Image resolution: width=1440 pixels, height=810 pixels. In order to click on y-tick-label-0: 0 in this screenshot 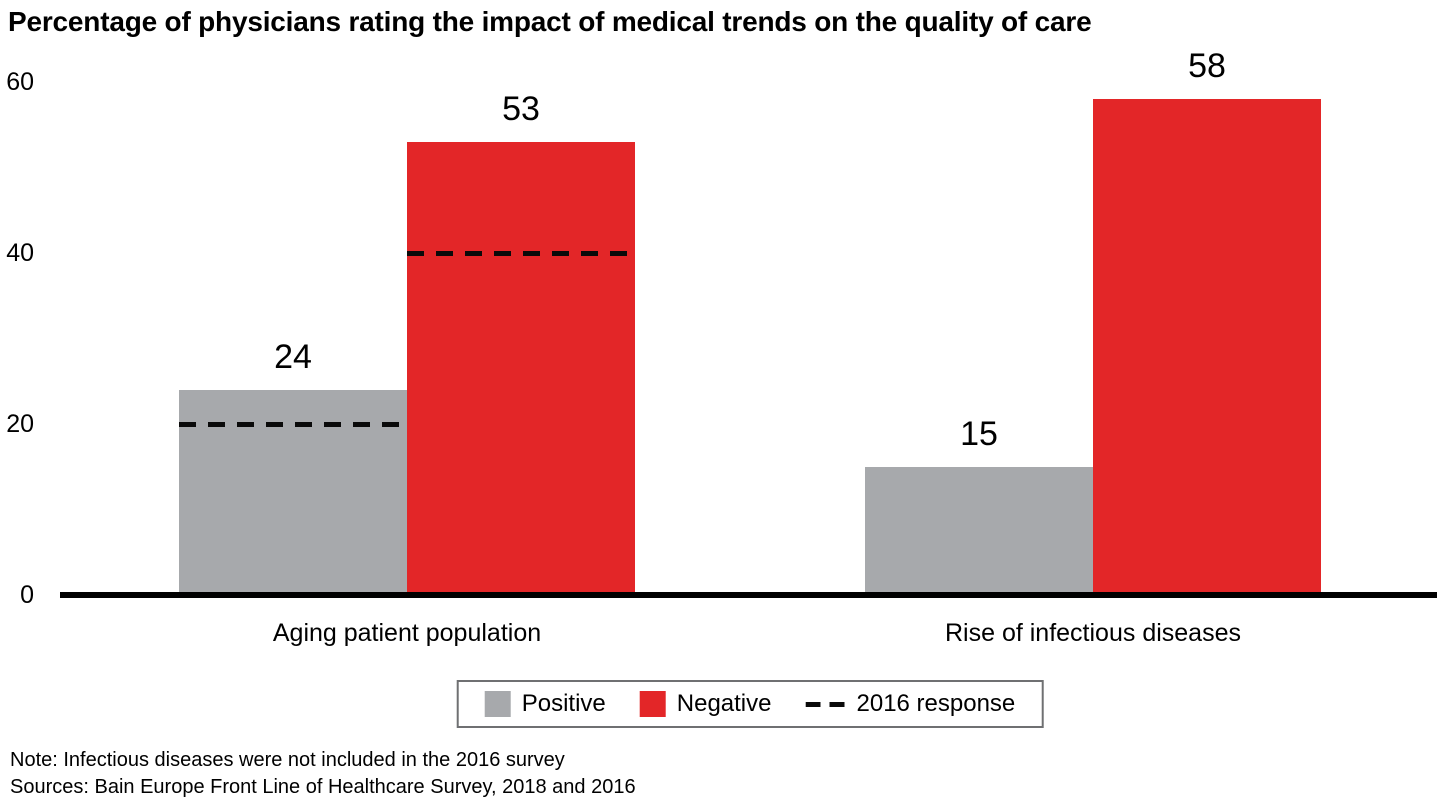, I will do `click(27, 595)`.